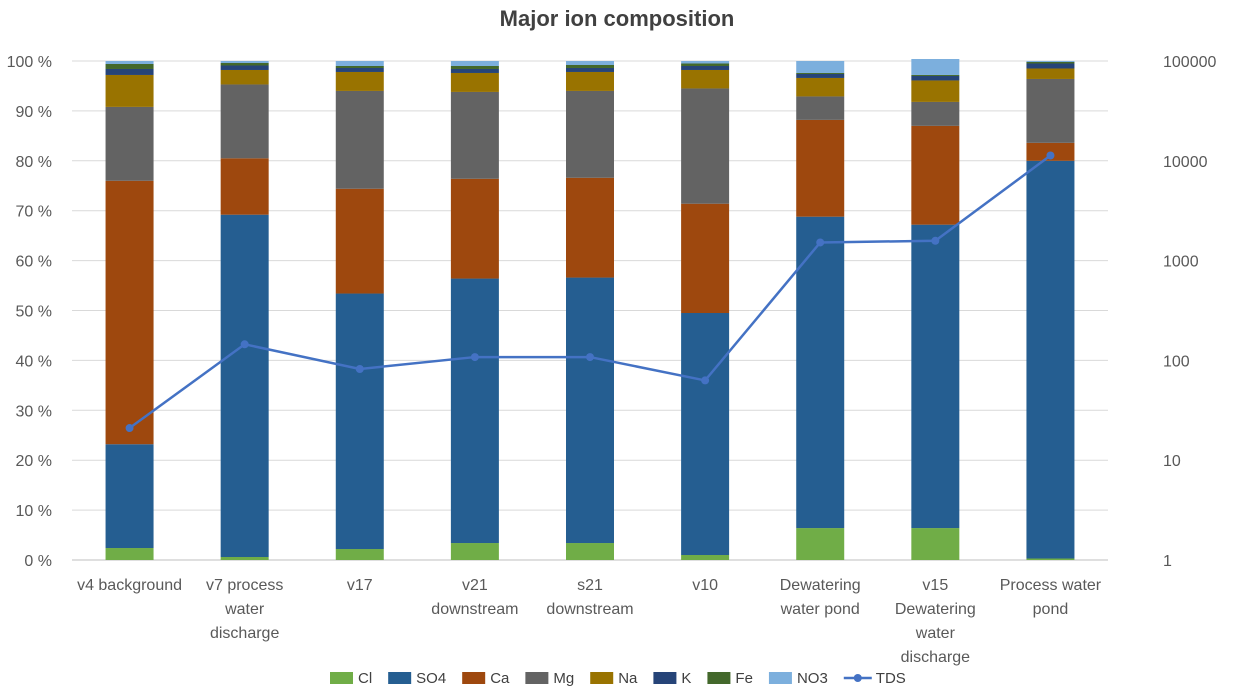 Image resolution: width=1234 pixels, height=691 pixels. I want to click on y-left-tick-label: 90 %, so click(34, 112).